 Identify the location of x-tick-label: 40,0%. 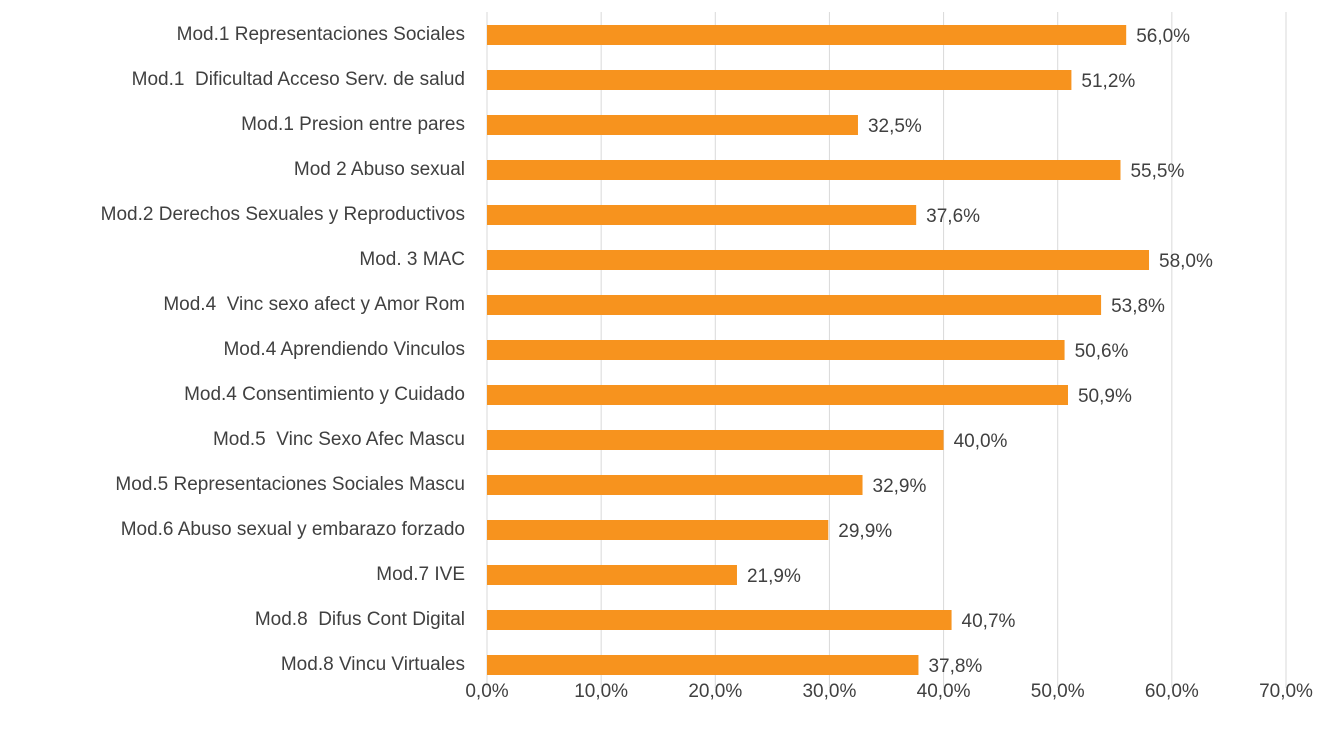
(944, 691).